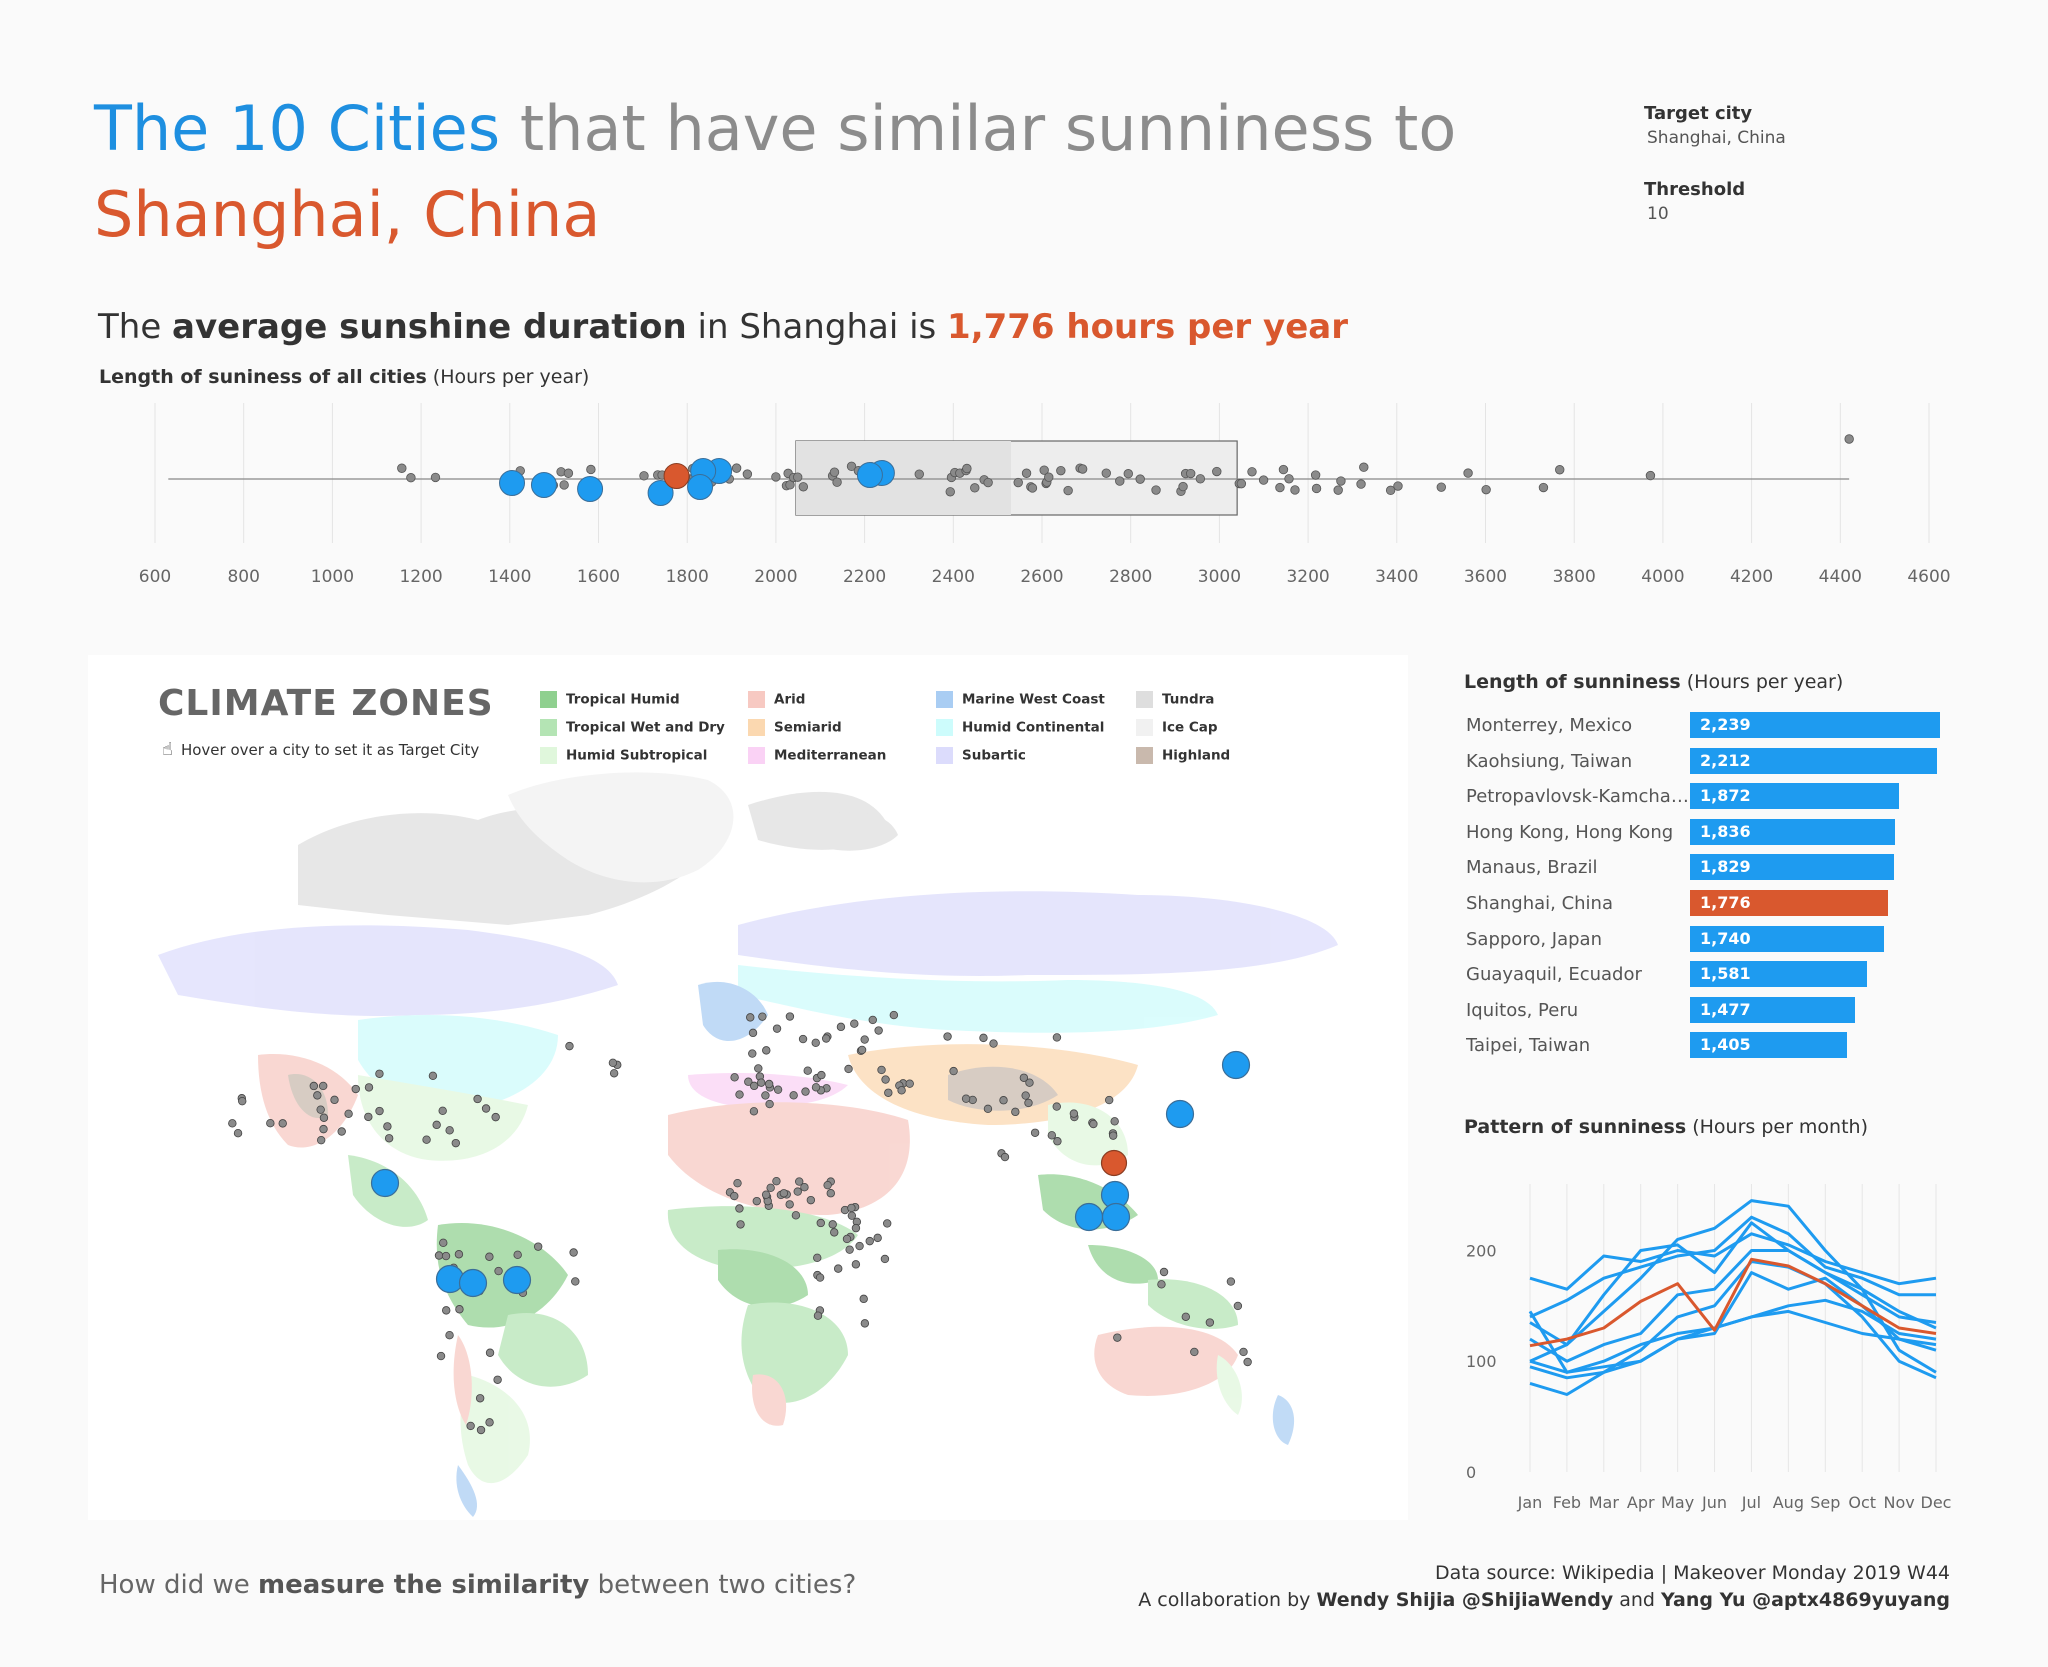 The width and height of the screenshot is (2048, 1667). What do you see at coordinates (1114, 1163) in the screenshot?
I see `map-target-city-marker` at bounding box center [1114, 1163].